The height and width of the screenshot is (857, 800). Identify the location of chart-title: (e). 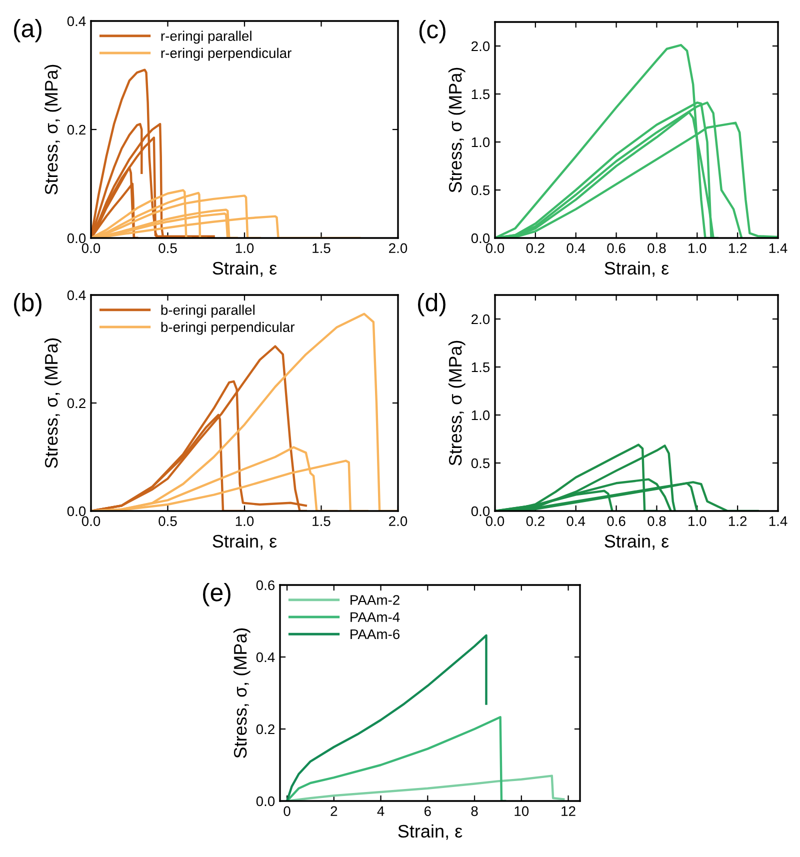
(216, 594).